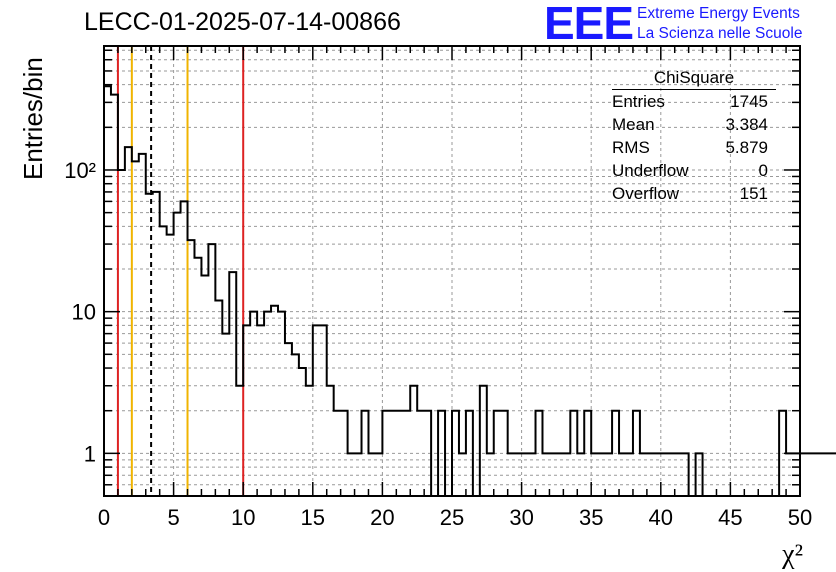 The height and width of the screenshot is (572, 836). What do you see at coordinates (589, 24) in the screenshot?
I see `eee-logo: EEE` at bounding box center [589, 24].